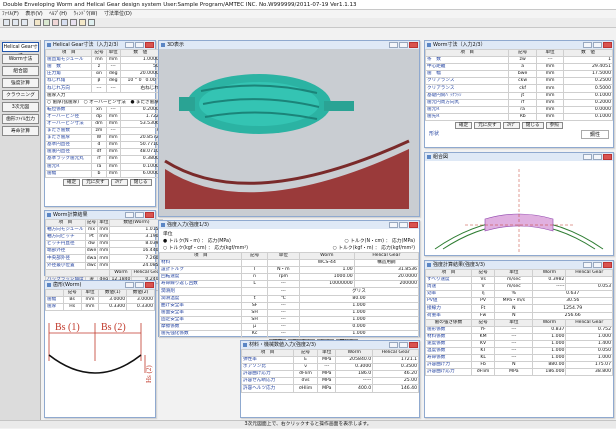 This screenshot has height=429, width=616. I want to click on chart-icon, so click(46, 22).